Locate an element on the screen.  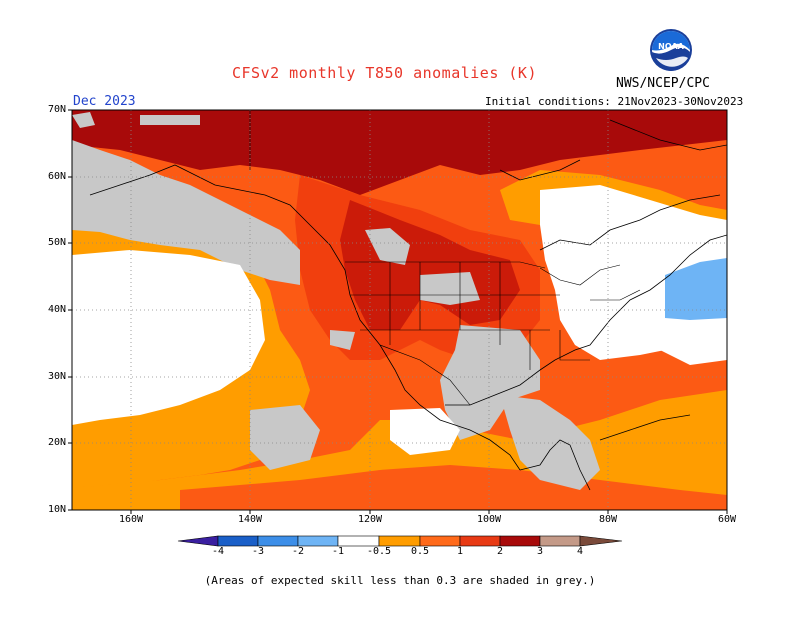
colorbar-tick-label: -4 is located at coordinates (218, 551).